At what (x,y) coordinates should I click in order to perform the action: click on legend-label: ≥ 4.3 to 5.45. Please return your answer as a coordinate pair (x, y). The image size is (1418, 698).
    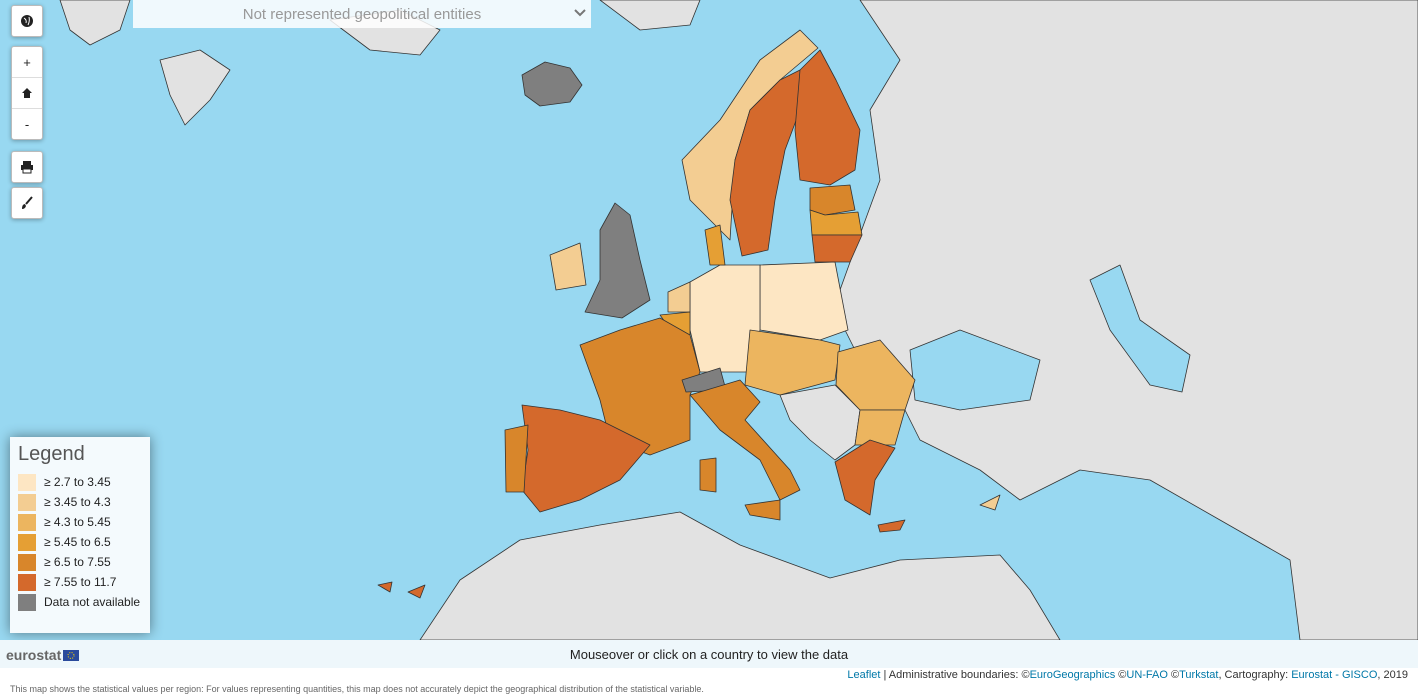
    Looking at the image, I should click on (77, 522).